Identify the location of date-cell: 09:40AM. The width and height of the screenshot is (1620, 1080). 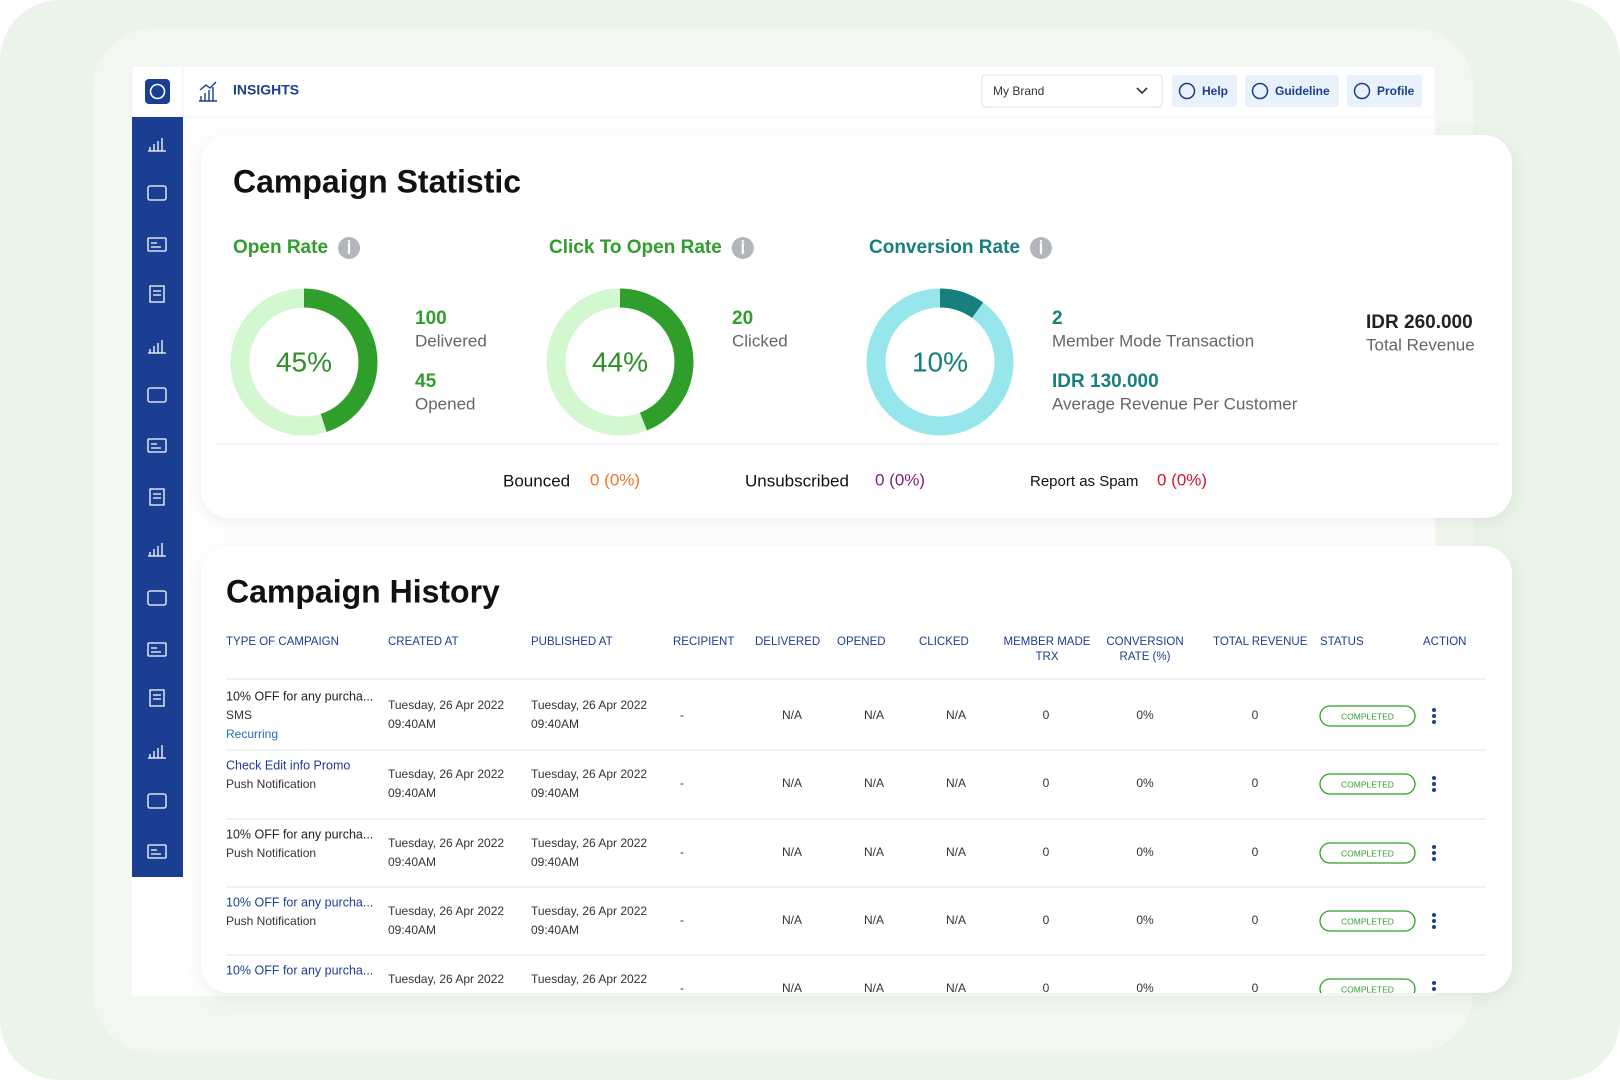
(555, 793).